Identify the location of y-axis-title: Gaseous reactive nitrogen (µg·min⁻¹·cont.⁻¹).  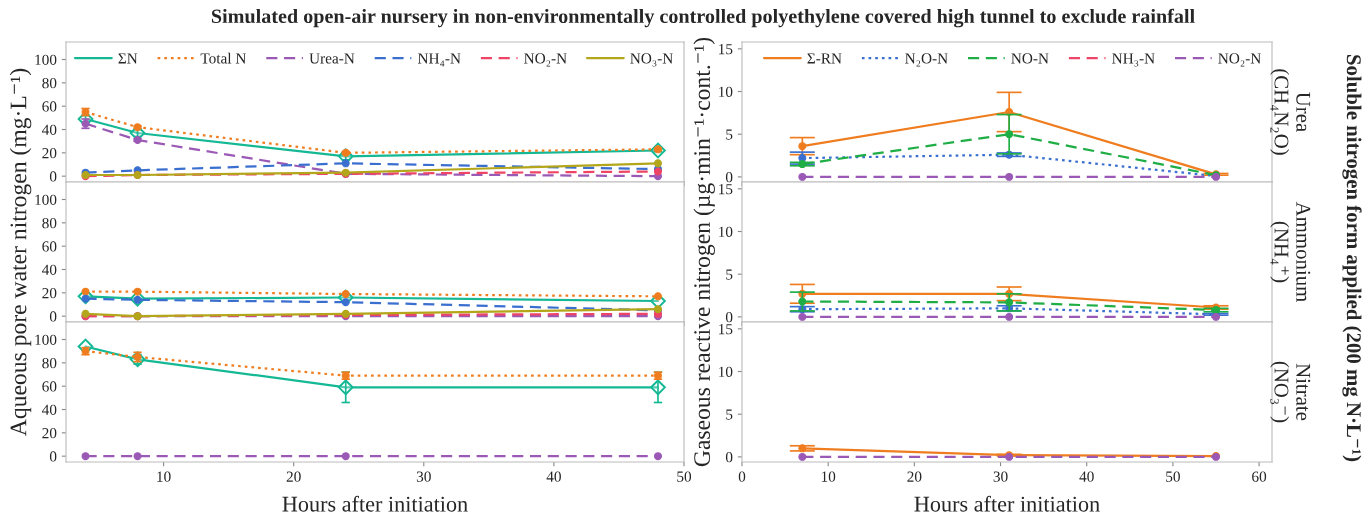
(704, 252).